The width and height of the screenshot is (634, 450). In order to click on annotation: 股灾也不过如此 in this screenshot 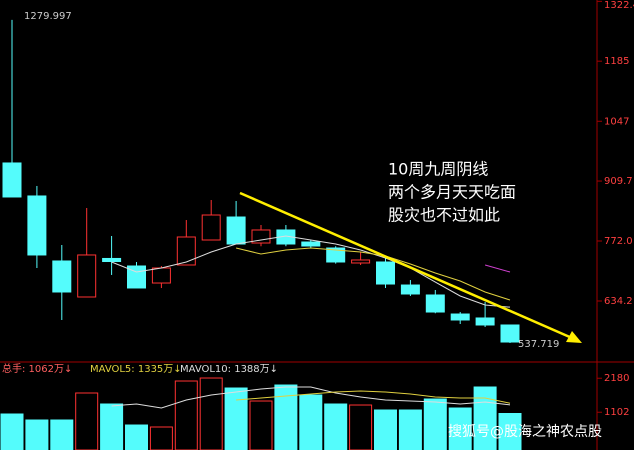, I will do `click(444, 215)`.